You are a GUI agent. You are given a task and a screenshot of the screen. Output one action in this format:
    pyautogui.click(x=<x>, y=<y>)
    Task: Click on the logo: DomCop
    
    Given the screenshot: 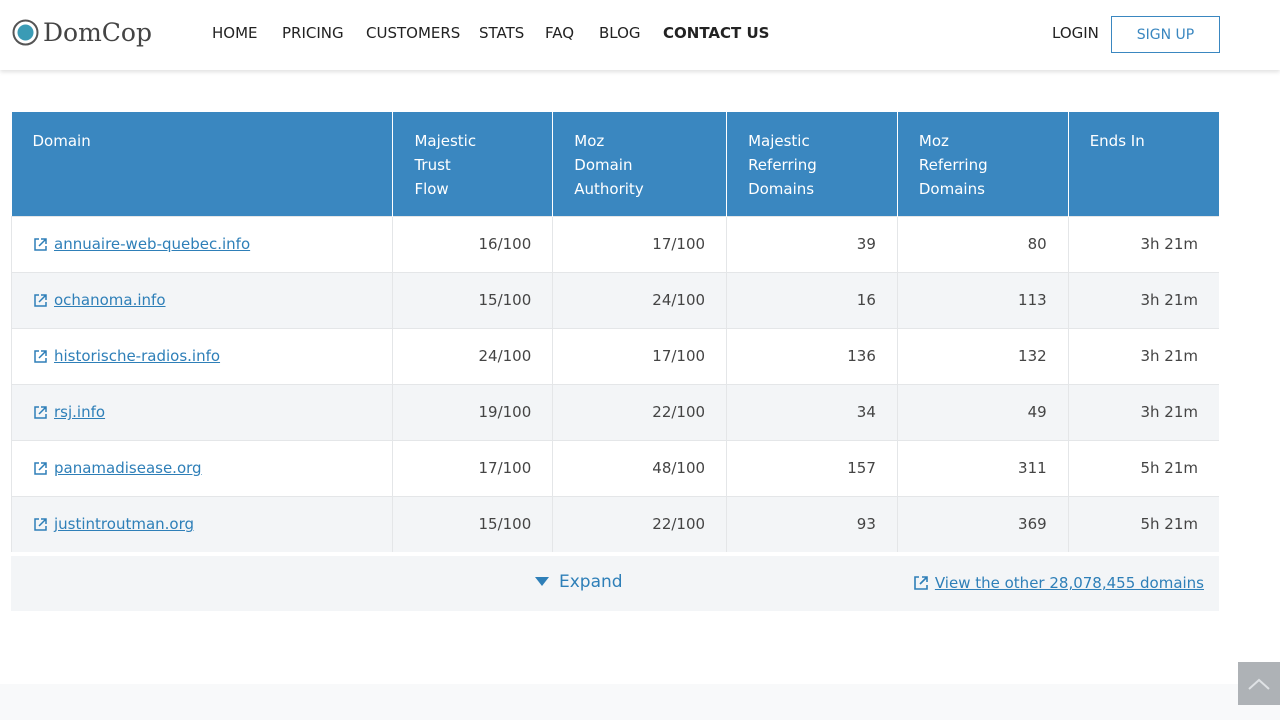 What is the action you would take?
    pyautogui.click(x=82, y=32)
    